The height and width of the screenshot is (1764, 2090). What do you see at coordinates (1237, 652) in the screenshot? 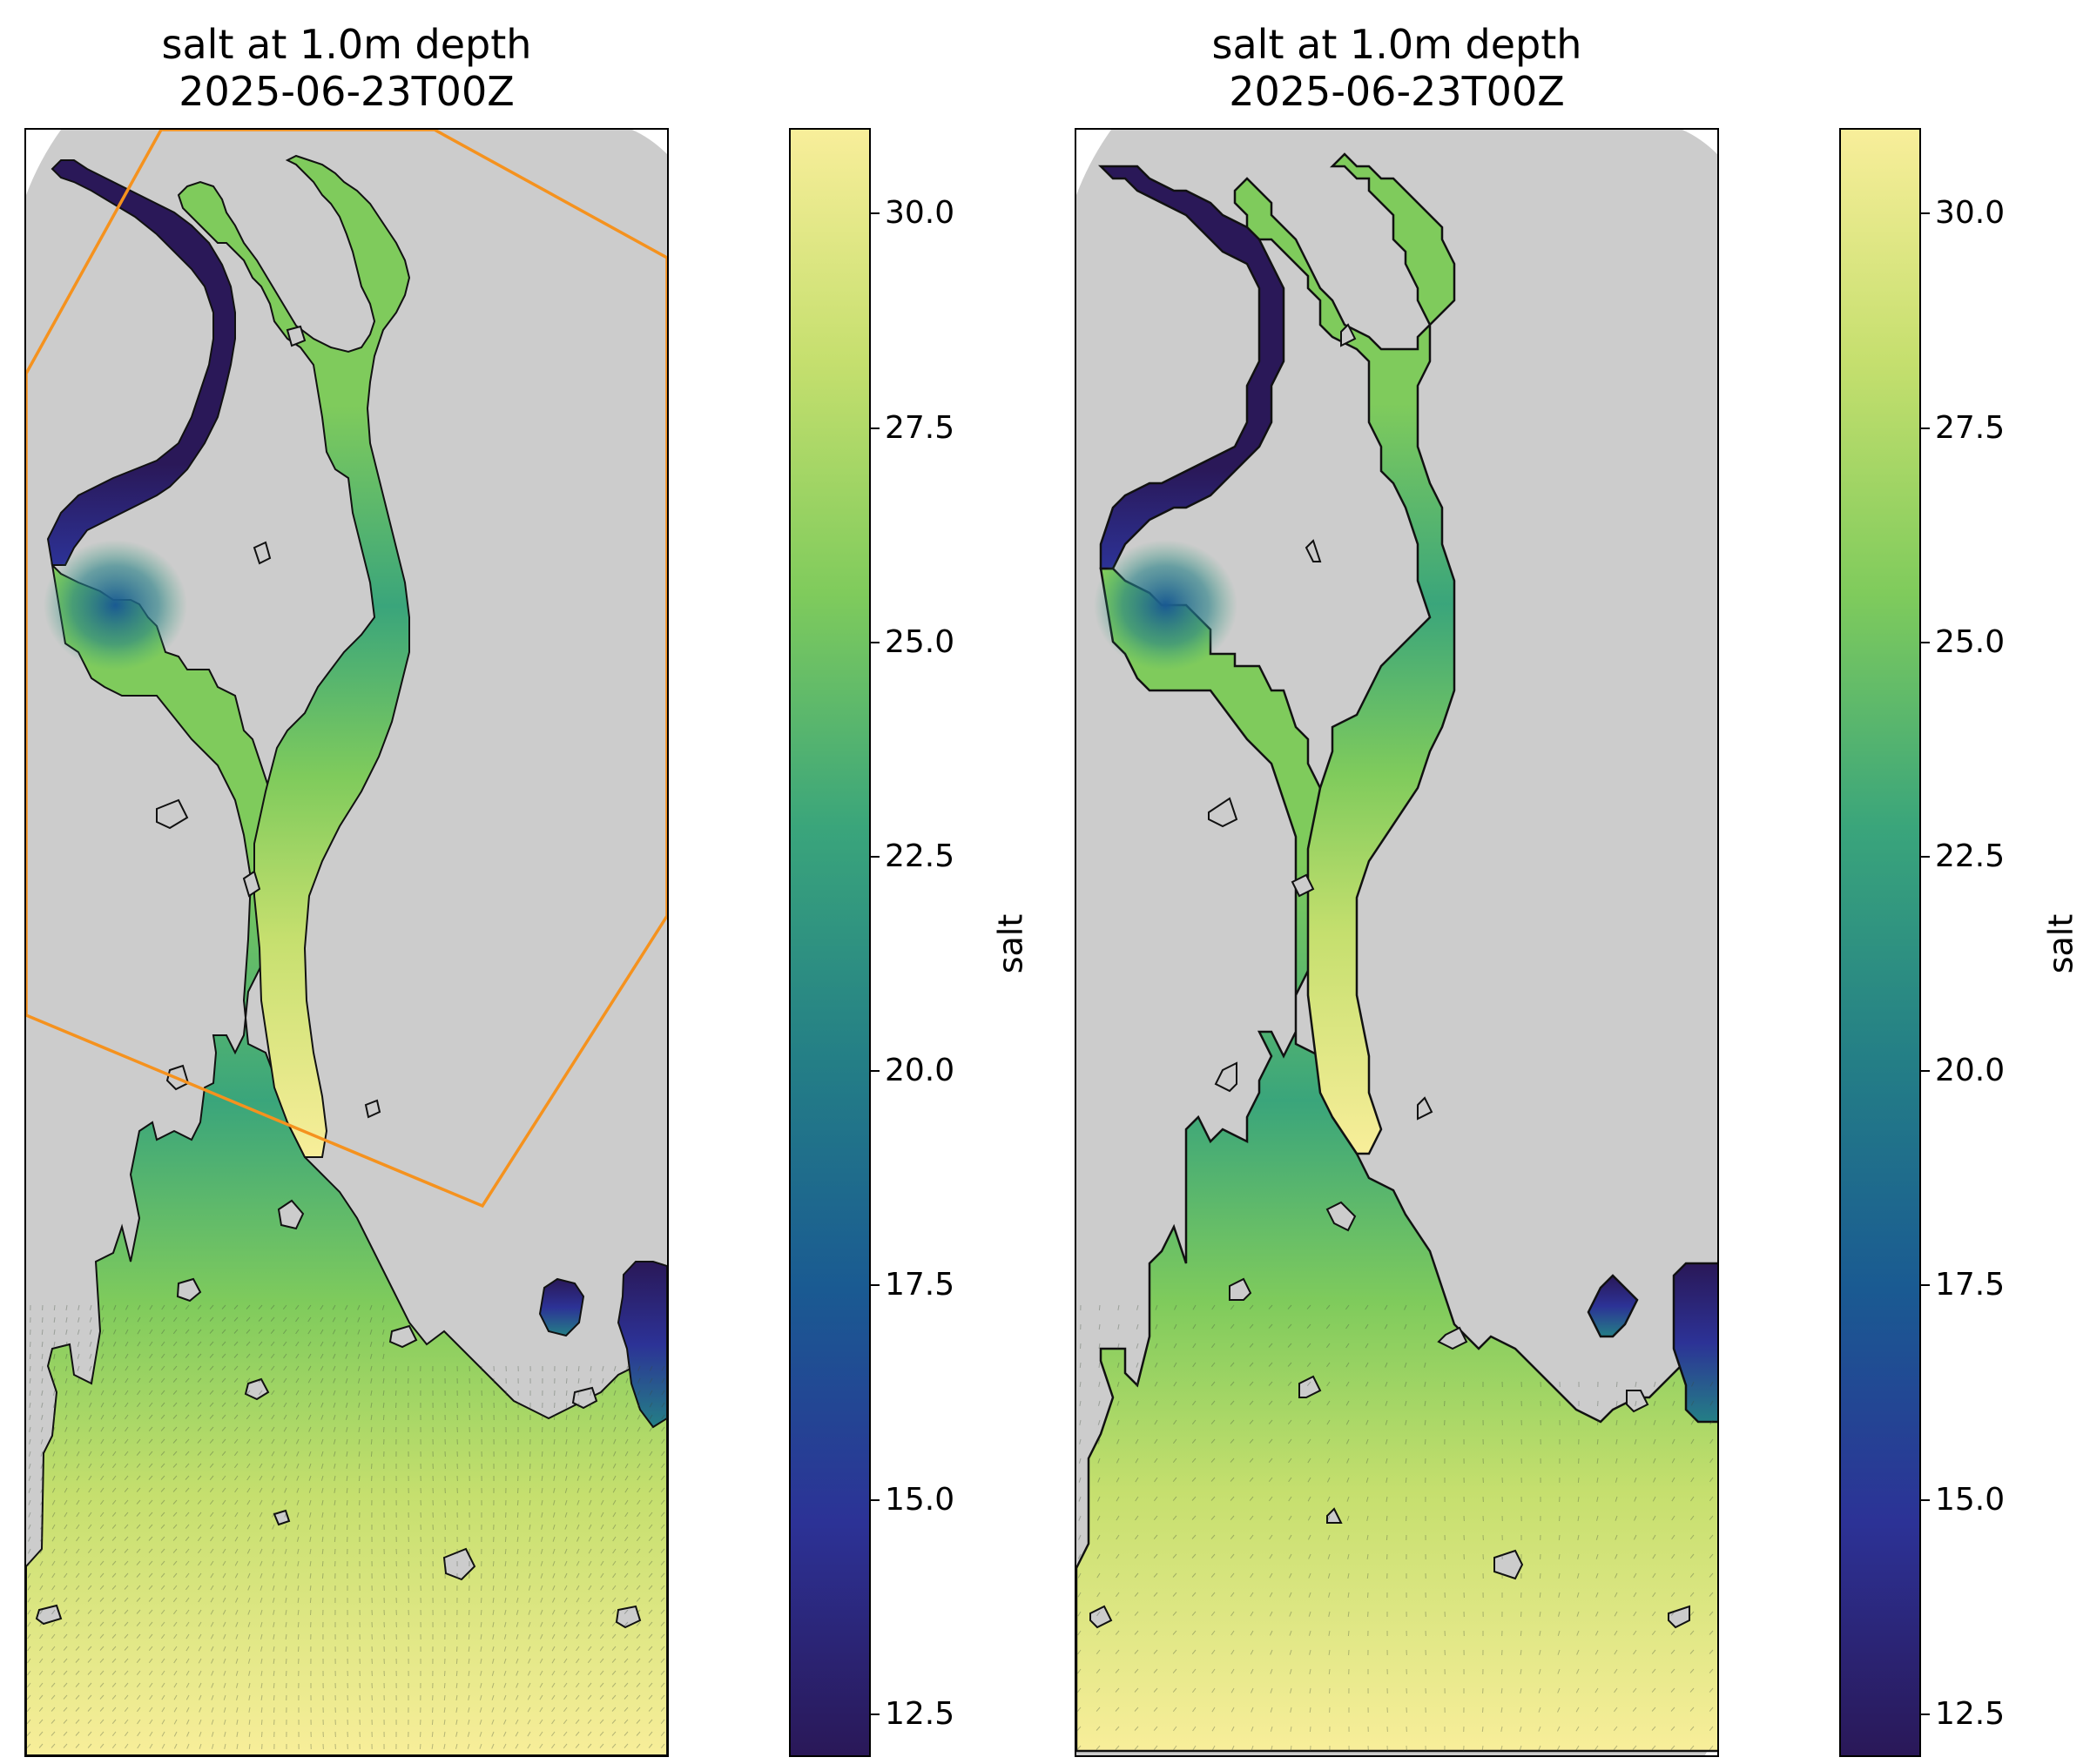
I see `fresh-mixing-zone` at bounding box center [1237, 652].